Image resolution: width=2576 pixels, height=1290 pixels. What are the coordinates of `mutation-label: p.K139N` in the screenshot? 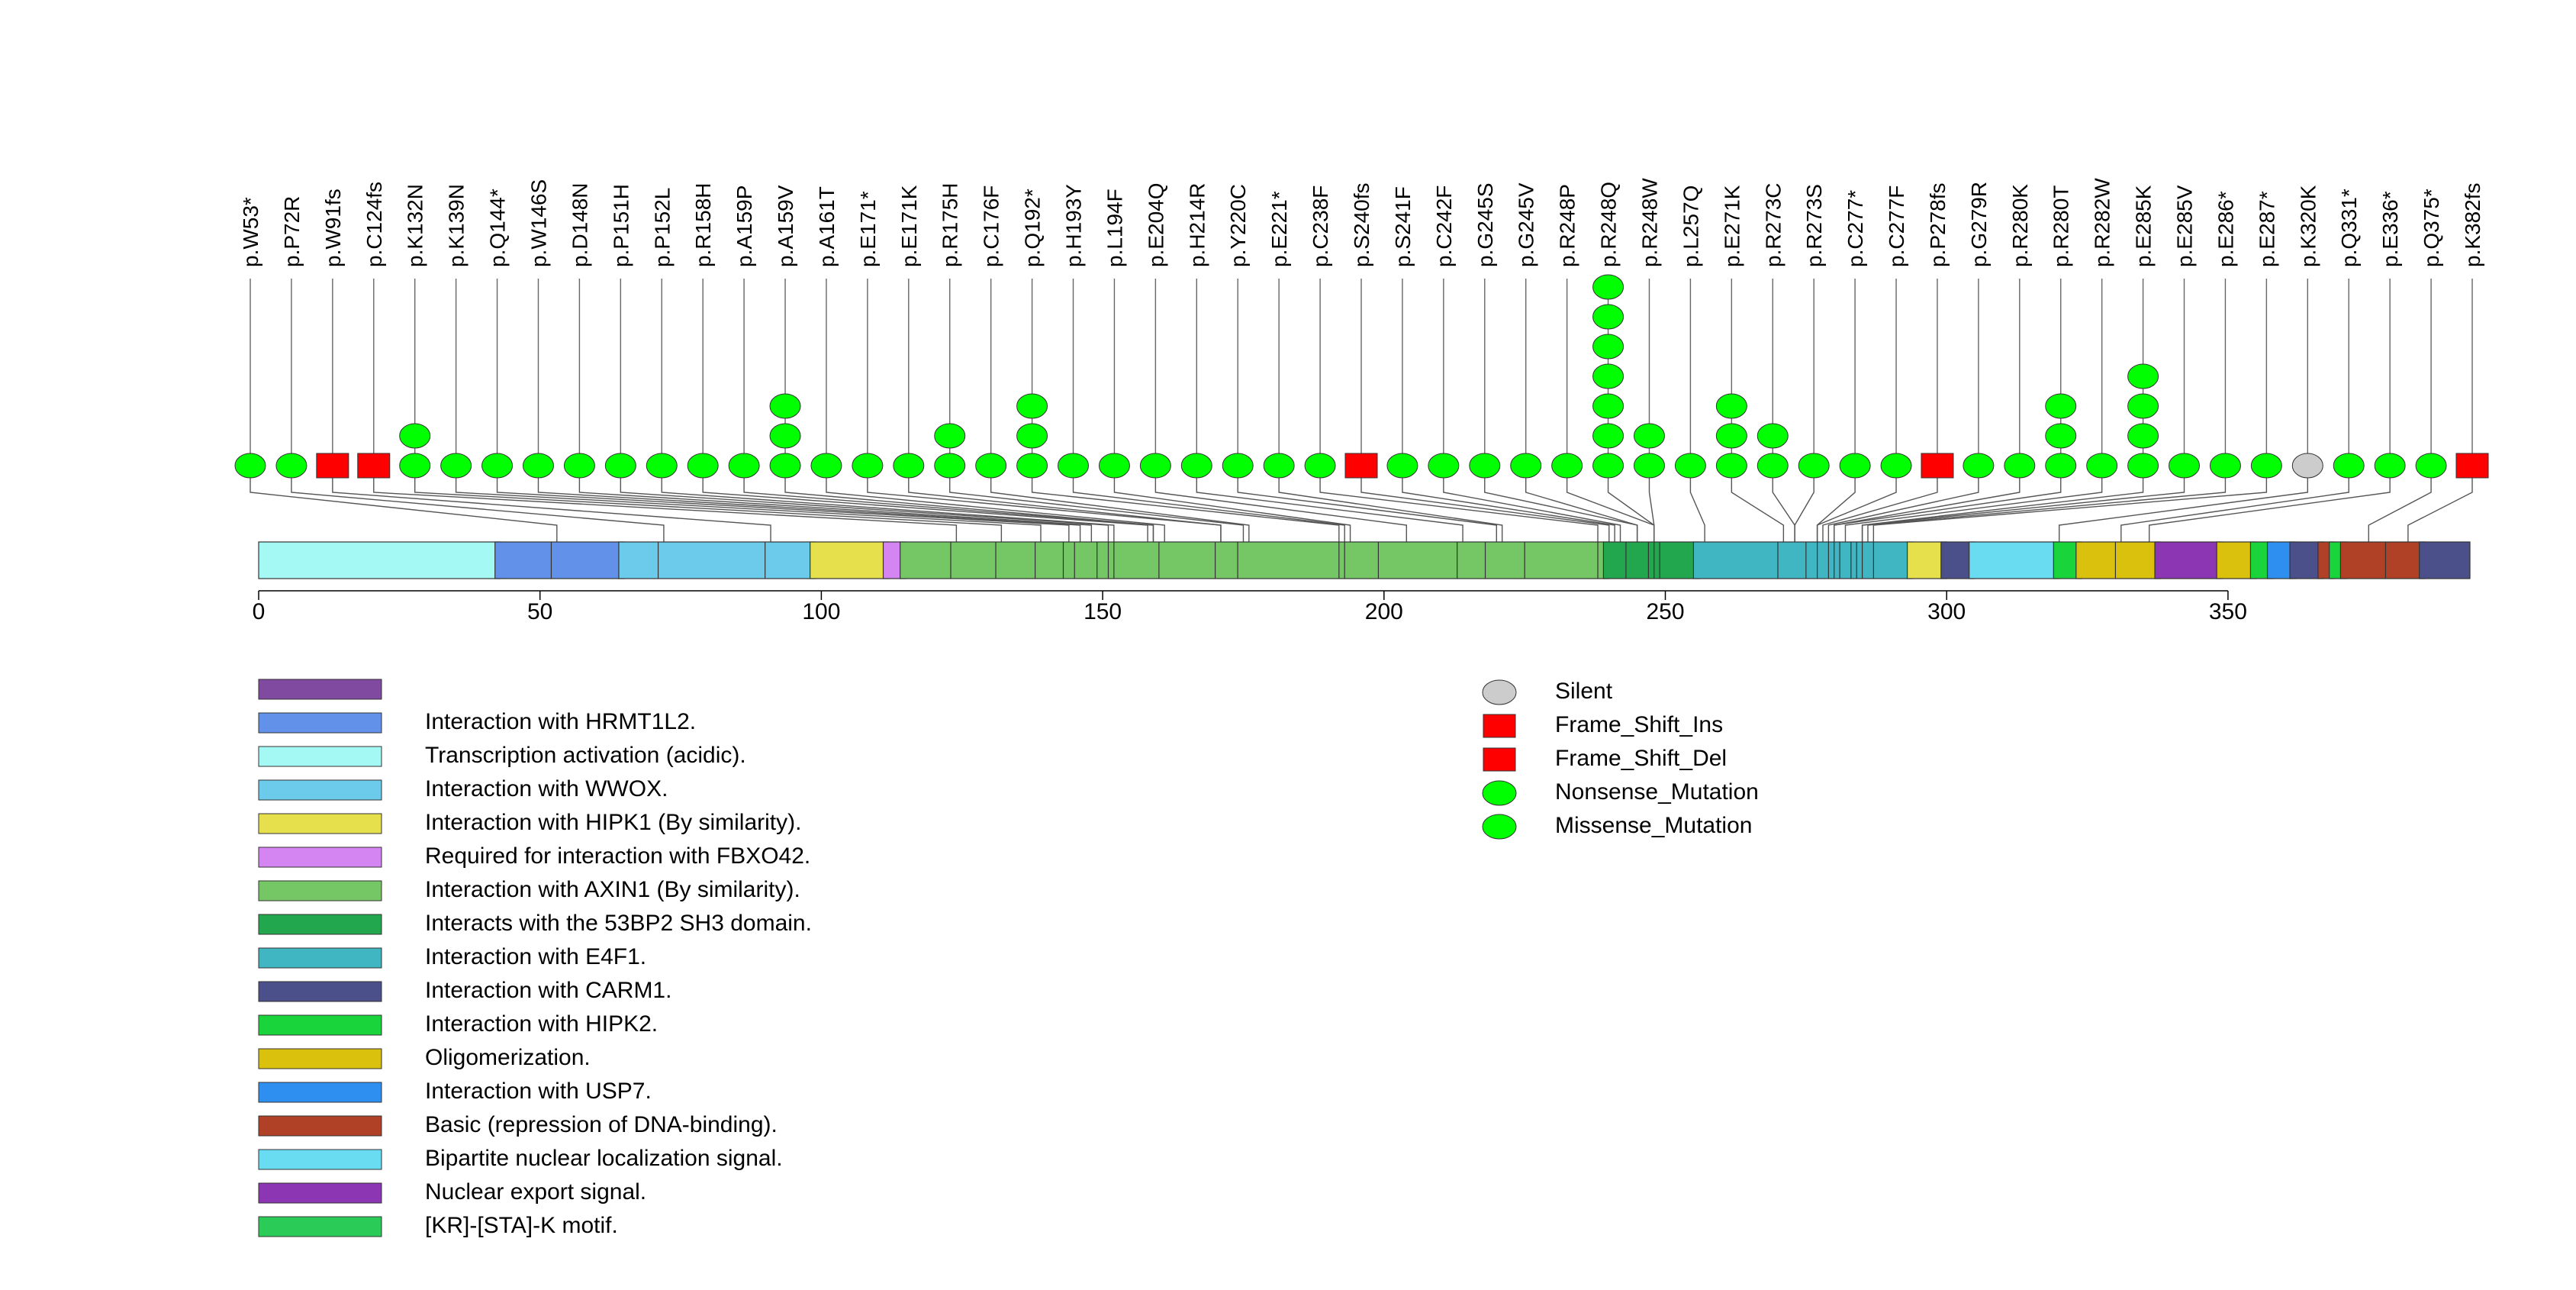 It's located at (457, 226).